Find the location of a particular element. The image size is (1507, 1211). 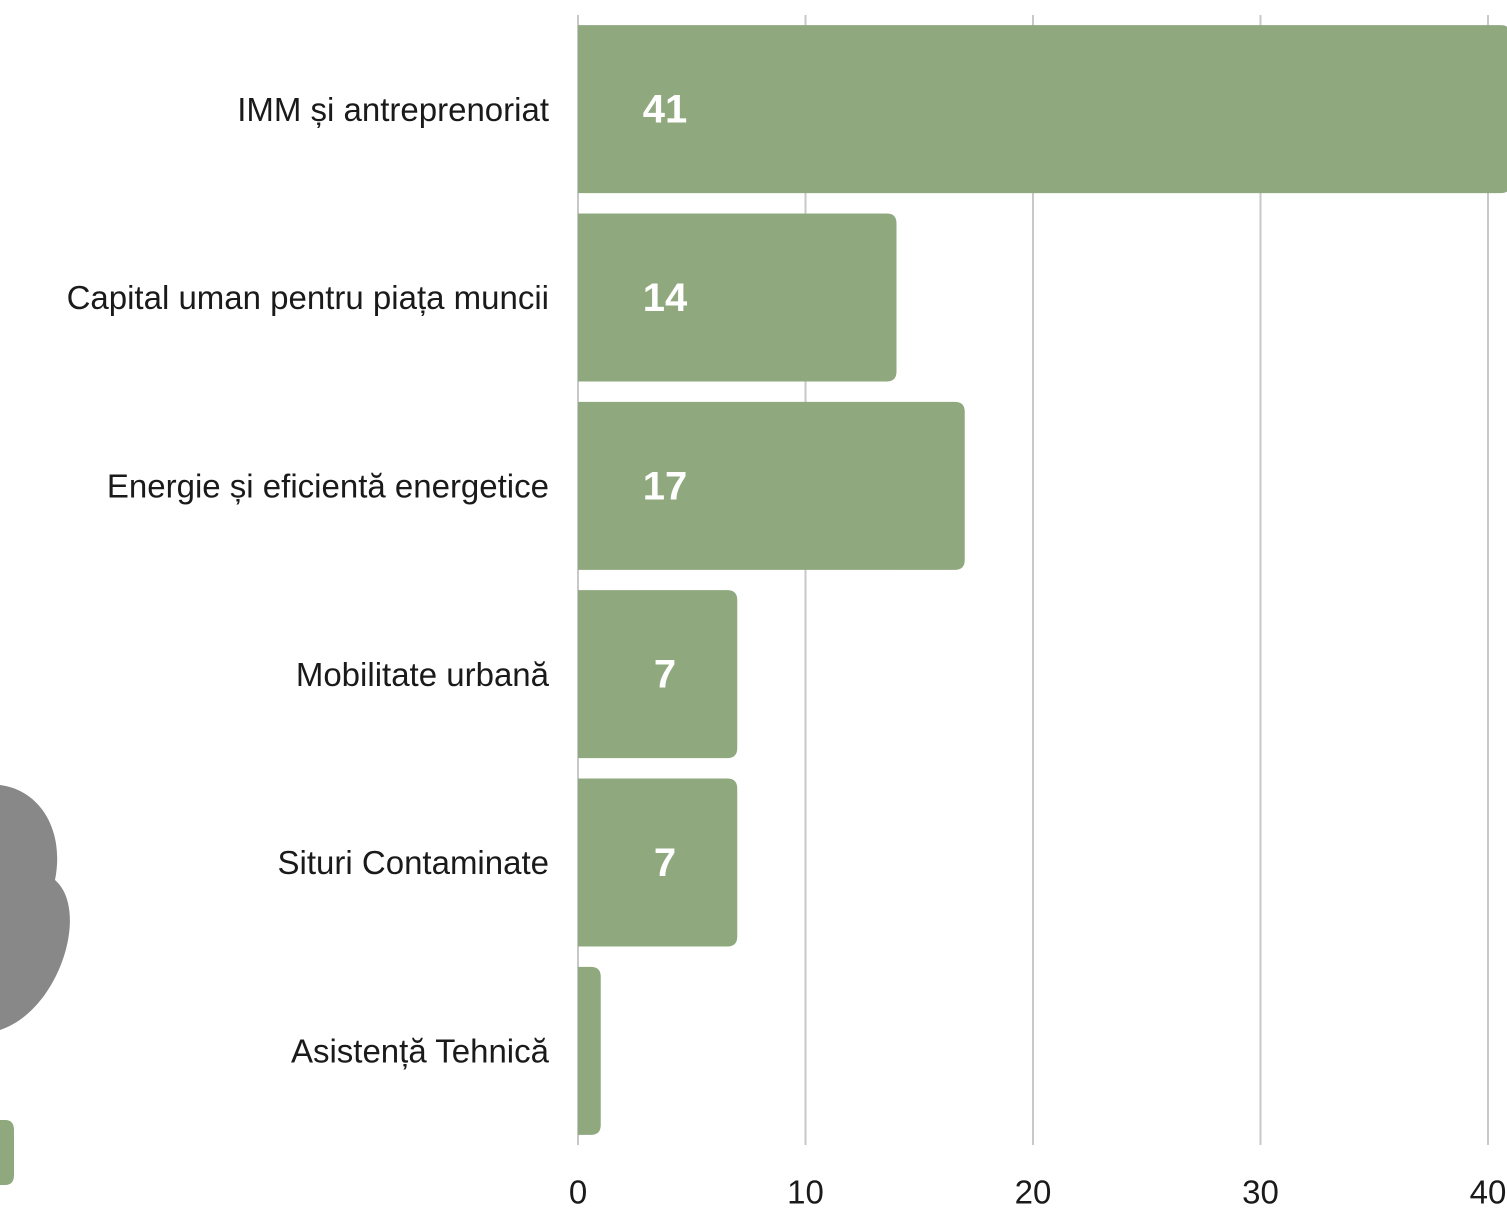

value-label: 41 is located at coordinates (665, 110).